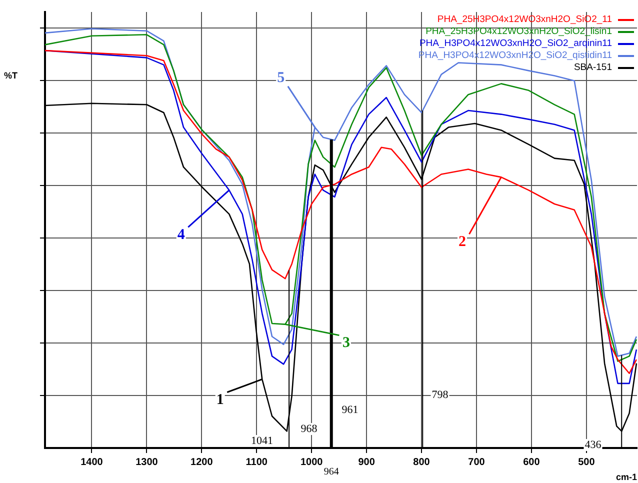 The height and width of the screenshot is (483, 638). Describe the element at coordinates (367, 462) in the screenshot. I see `x-tick-label: 900` at that location.